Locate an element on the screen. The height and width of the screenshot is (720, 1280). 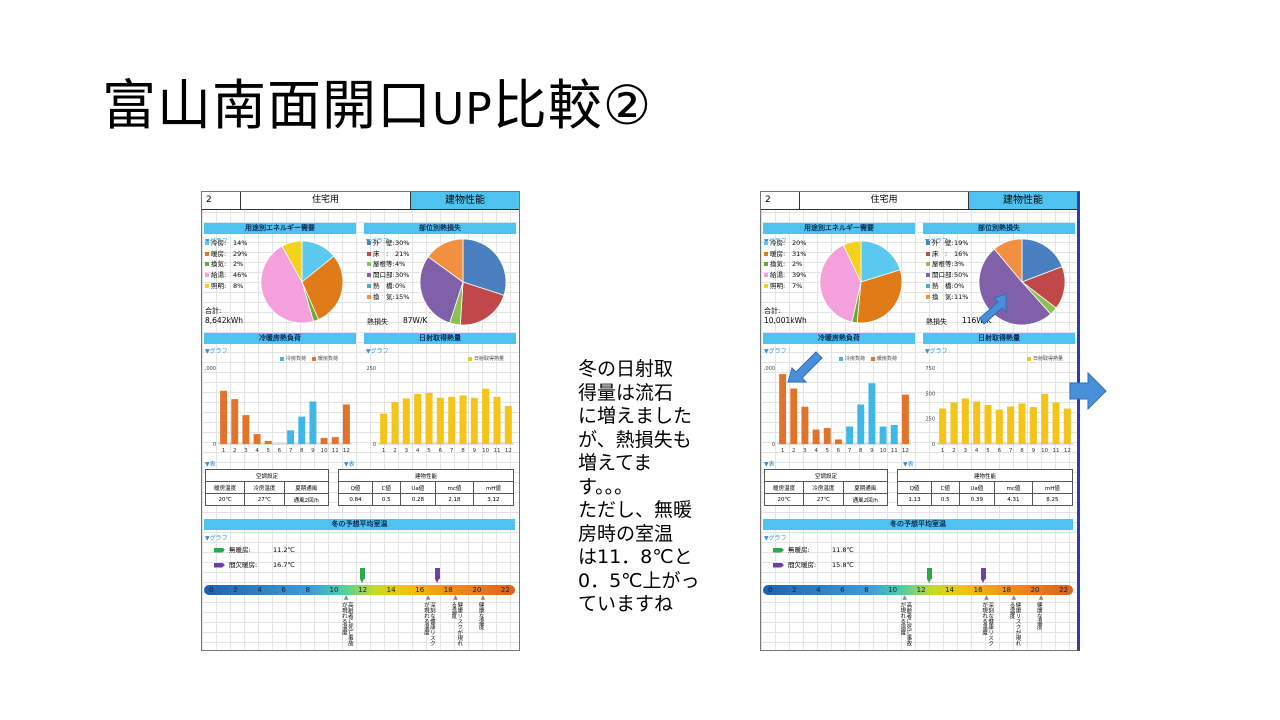
table-cell: 通風2回/h is located at coordinates (865, 499).